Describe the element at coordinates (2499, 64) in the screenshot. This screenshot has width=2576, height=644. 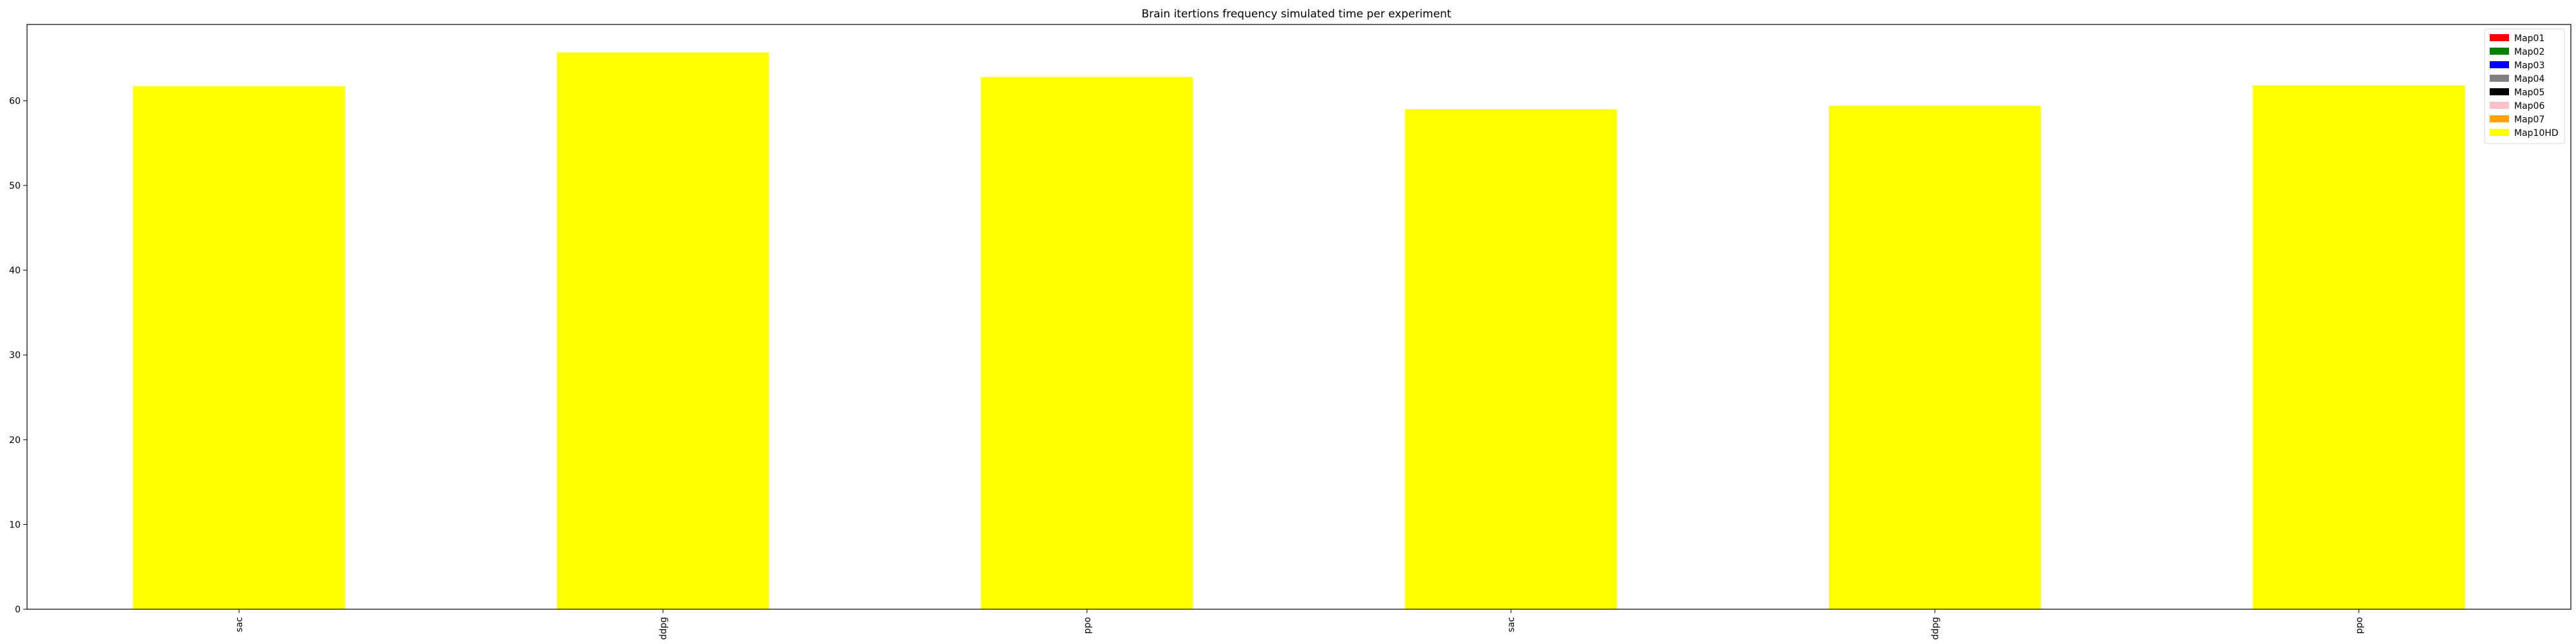
I see `legend-swatch-map03` at that location.